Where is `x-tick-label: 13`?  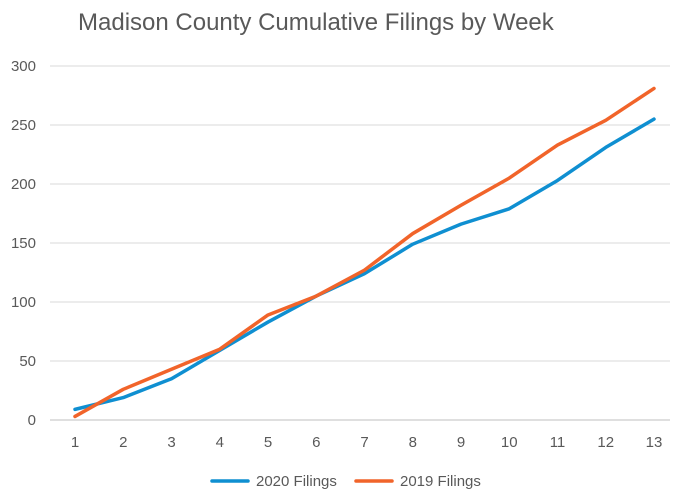
x-tick-label: 13 is located at coordinates (654, 442).